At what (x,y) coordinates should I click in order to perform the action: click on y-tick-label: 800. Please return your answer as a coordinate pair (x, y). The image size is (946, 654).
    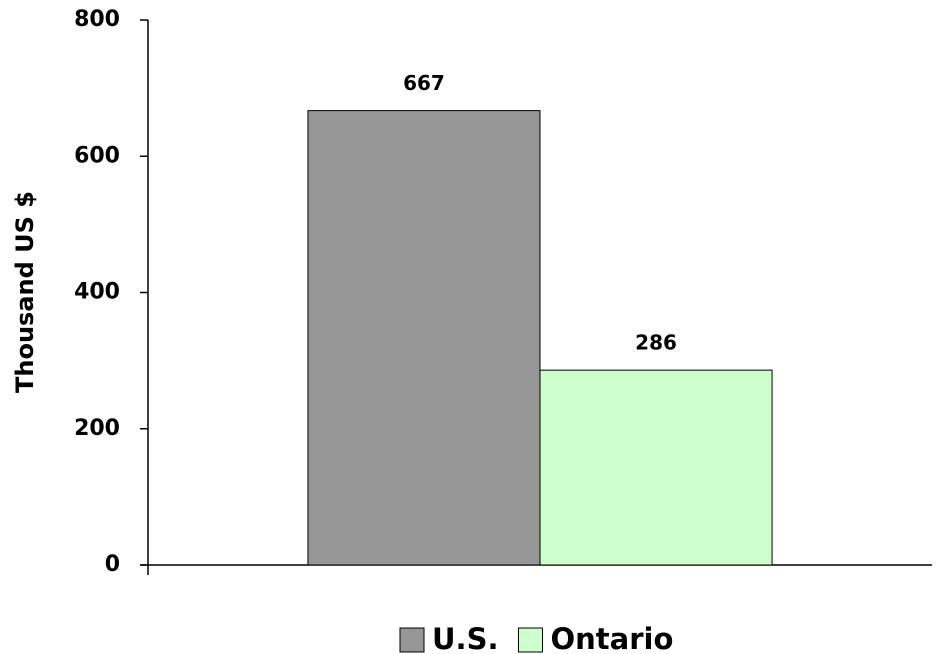
    Looking at the image, I should click on (97, 19).